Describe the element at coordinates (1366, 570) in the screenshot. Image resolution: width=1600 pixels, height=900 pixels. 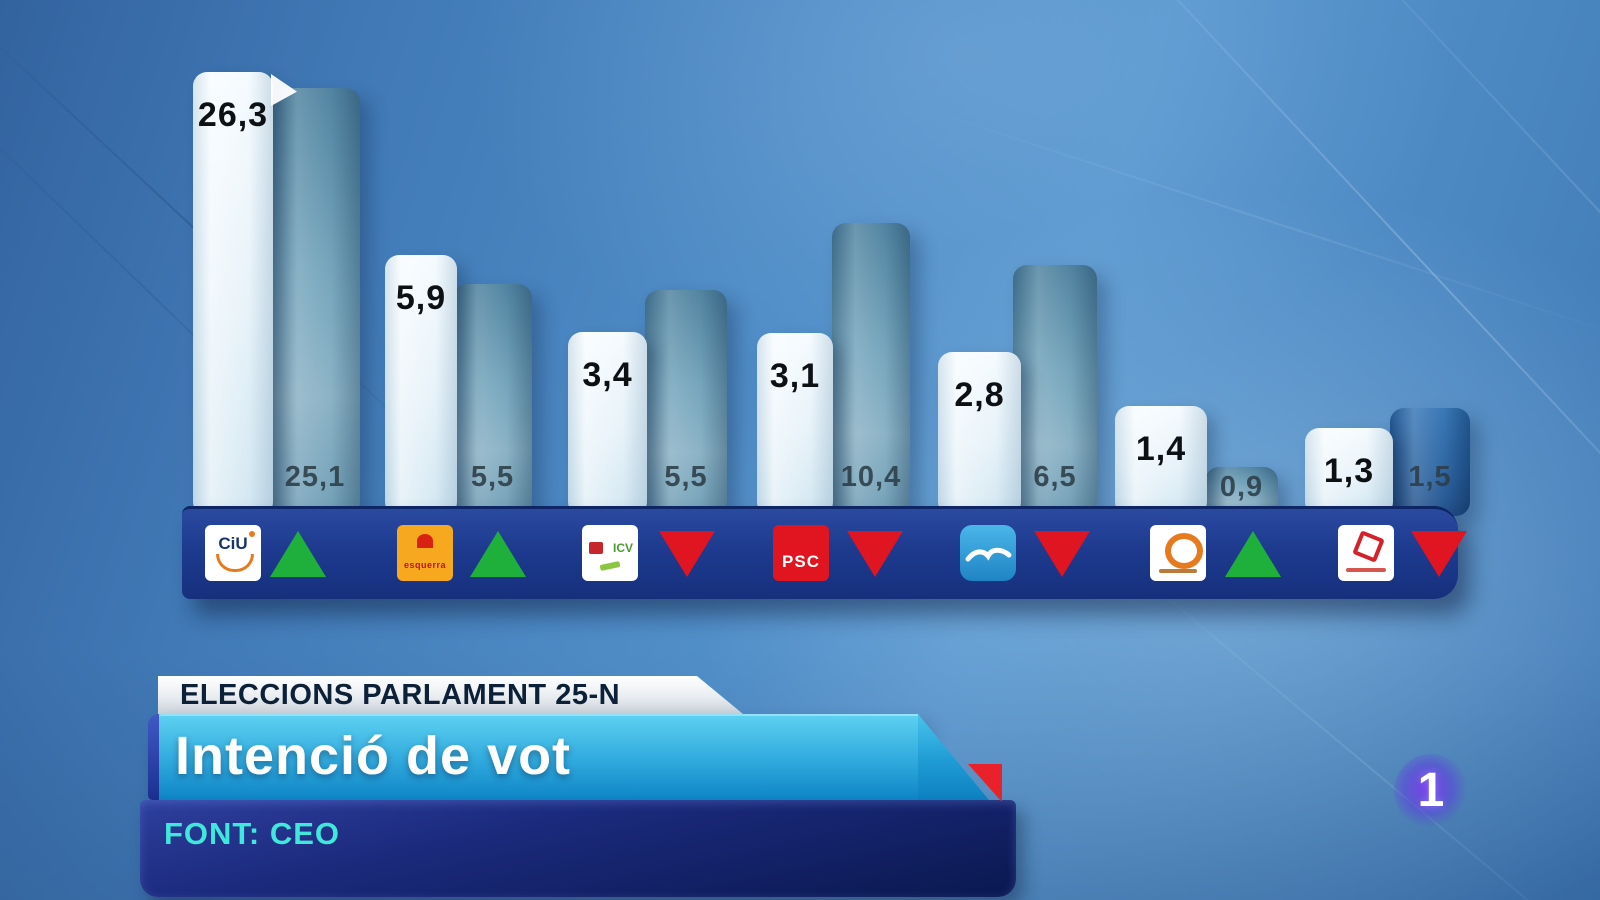
I see `si-text-decoration` at that location.